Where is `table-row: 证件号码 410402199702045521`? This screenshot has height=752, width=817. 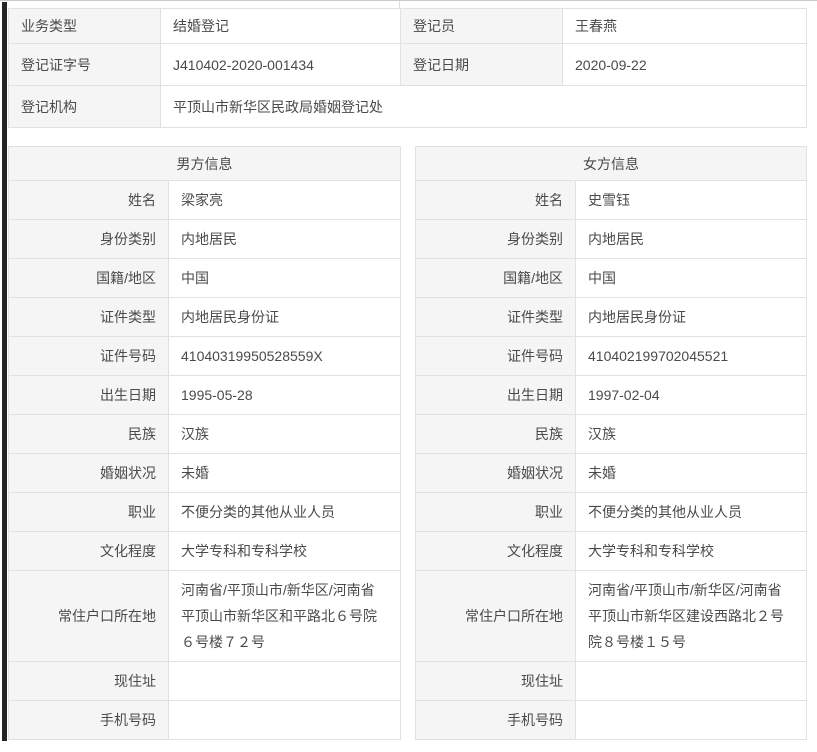 table-row: 证件号码 410402199702045521 is located at coordinates (611, 356).